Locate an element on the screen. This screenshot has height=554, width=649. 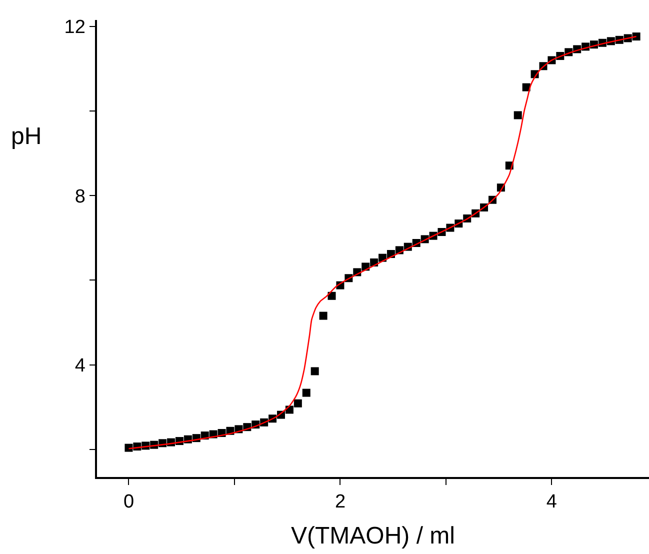
x-tick-label: 2 is located at coordinates (340, 502).